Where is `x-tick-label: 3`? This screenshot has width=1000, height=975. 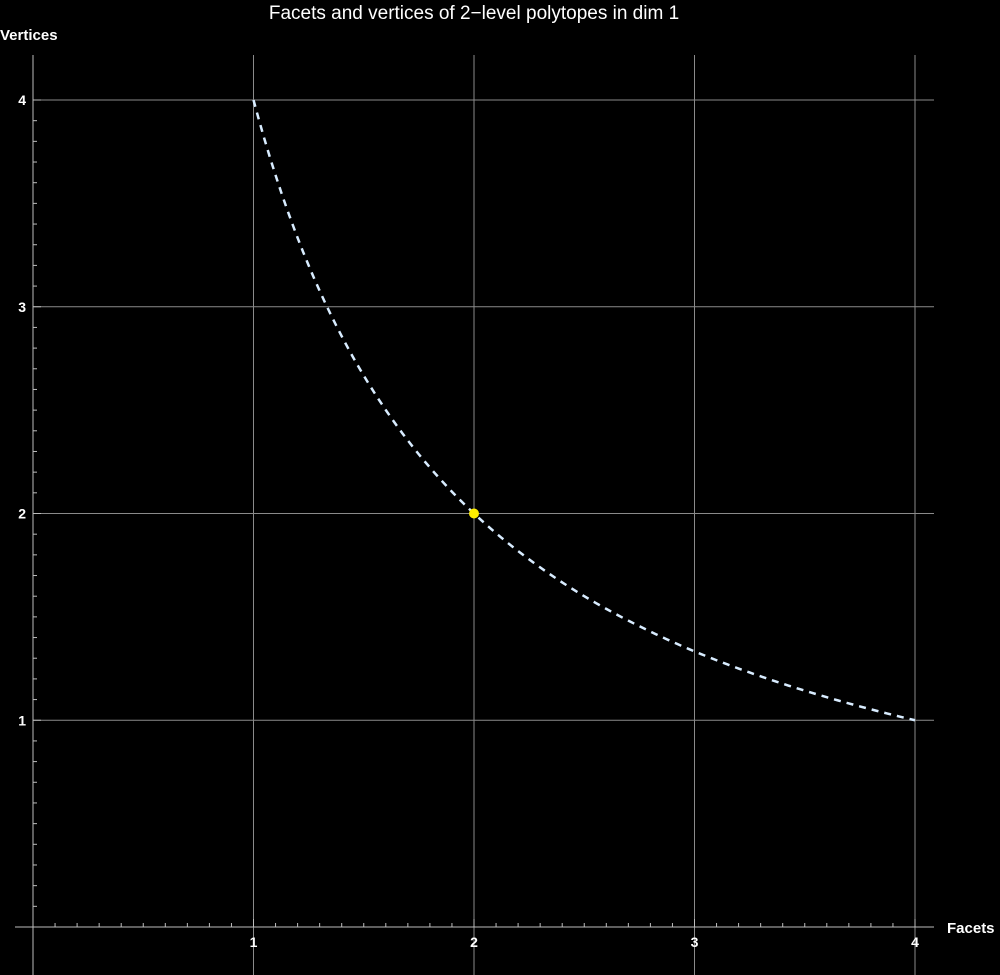
x-tick-label: 3 is located at coordinates (695, 942).